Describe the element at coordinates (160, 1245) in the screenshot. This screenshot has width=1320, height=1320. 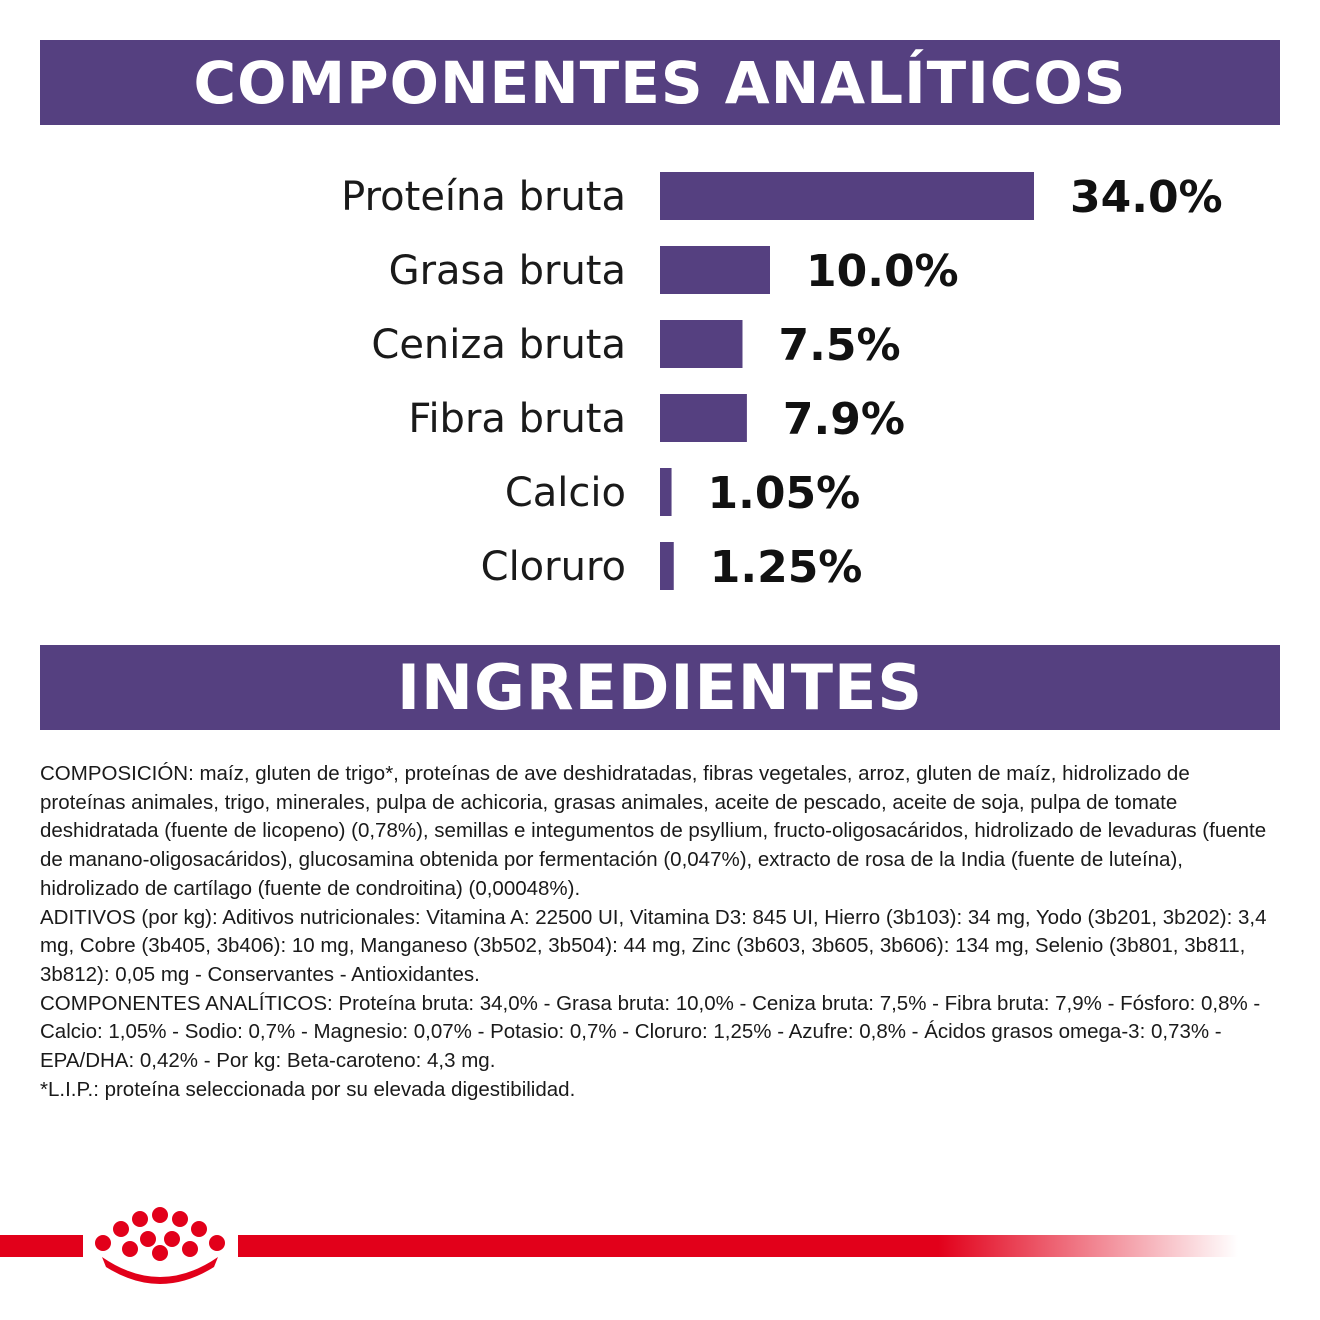
I see `royal-crown-icon` at that location.